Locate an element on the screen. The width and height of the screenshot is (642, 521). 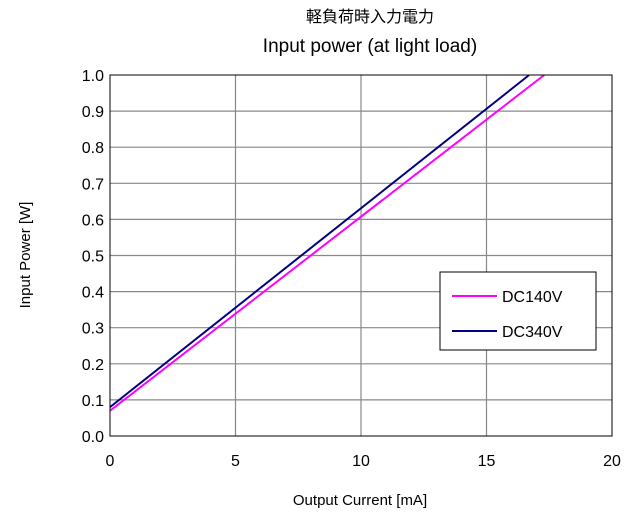
y-tick-label: 0.4 is located at coordinates (93, 293).